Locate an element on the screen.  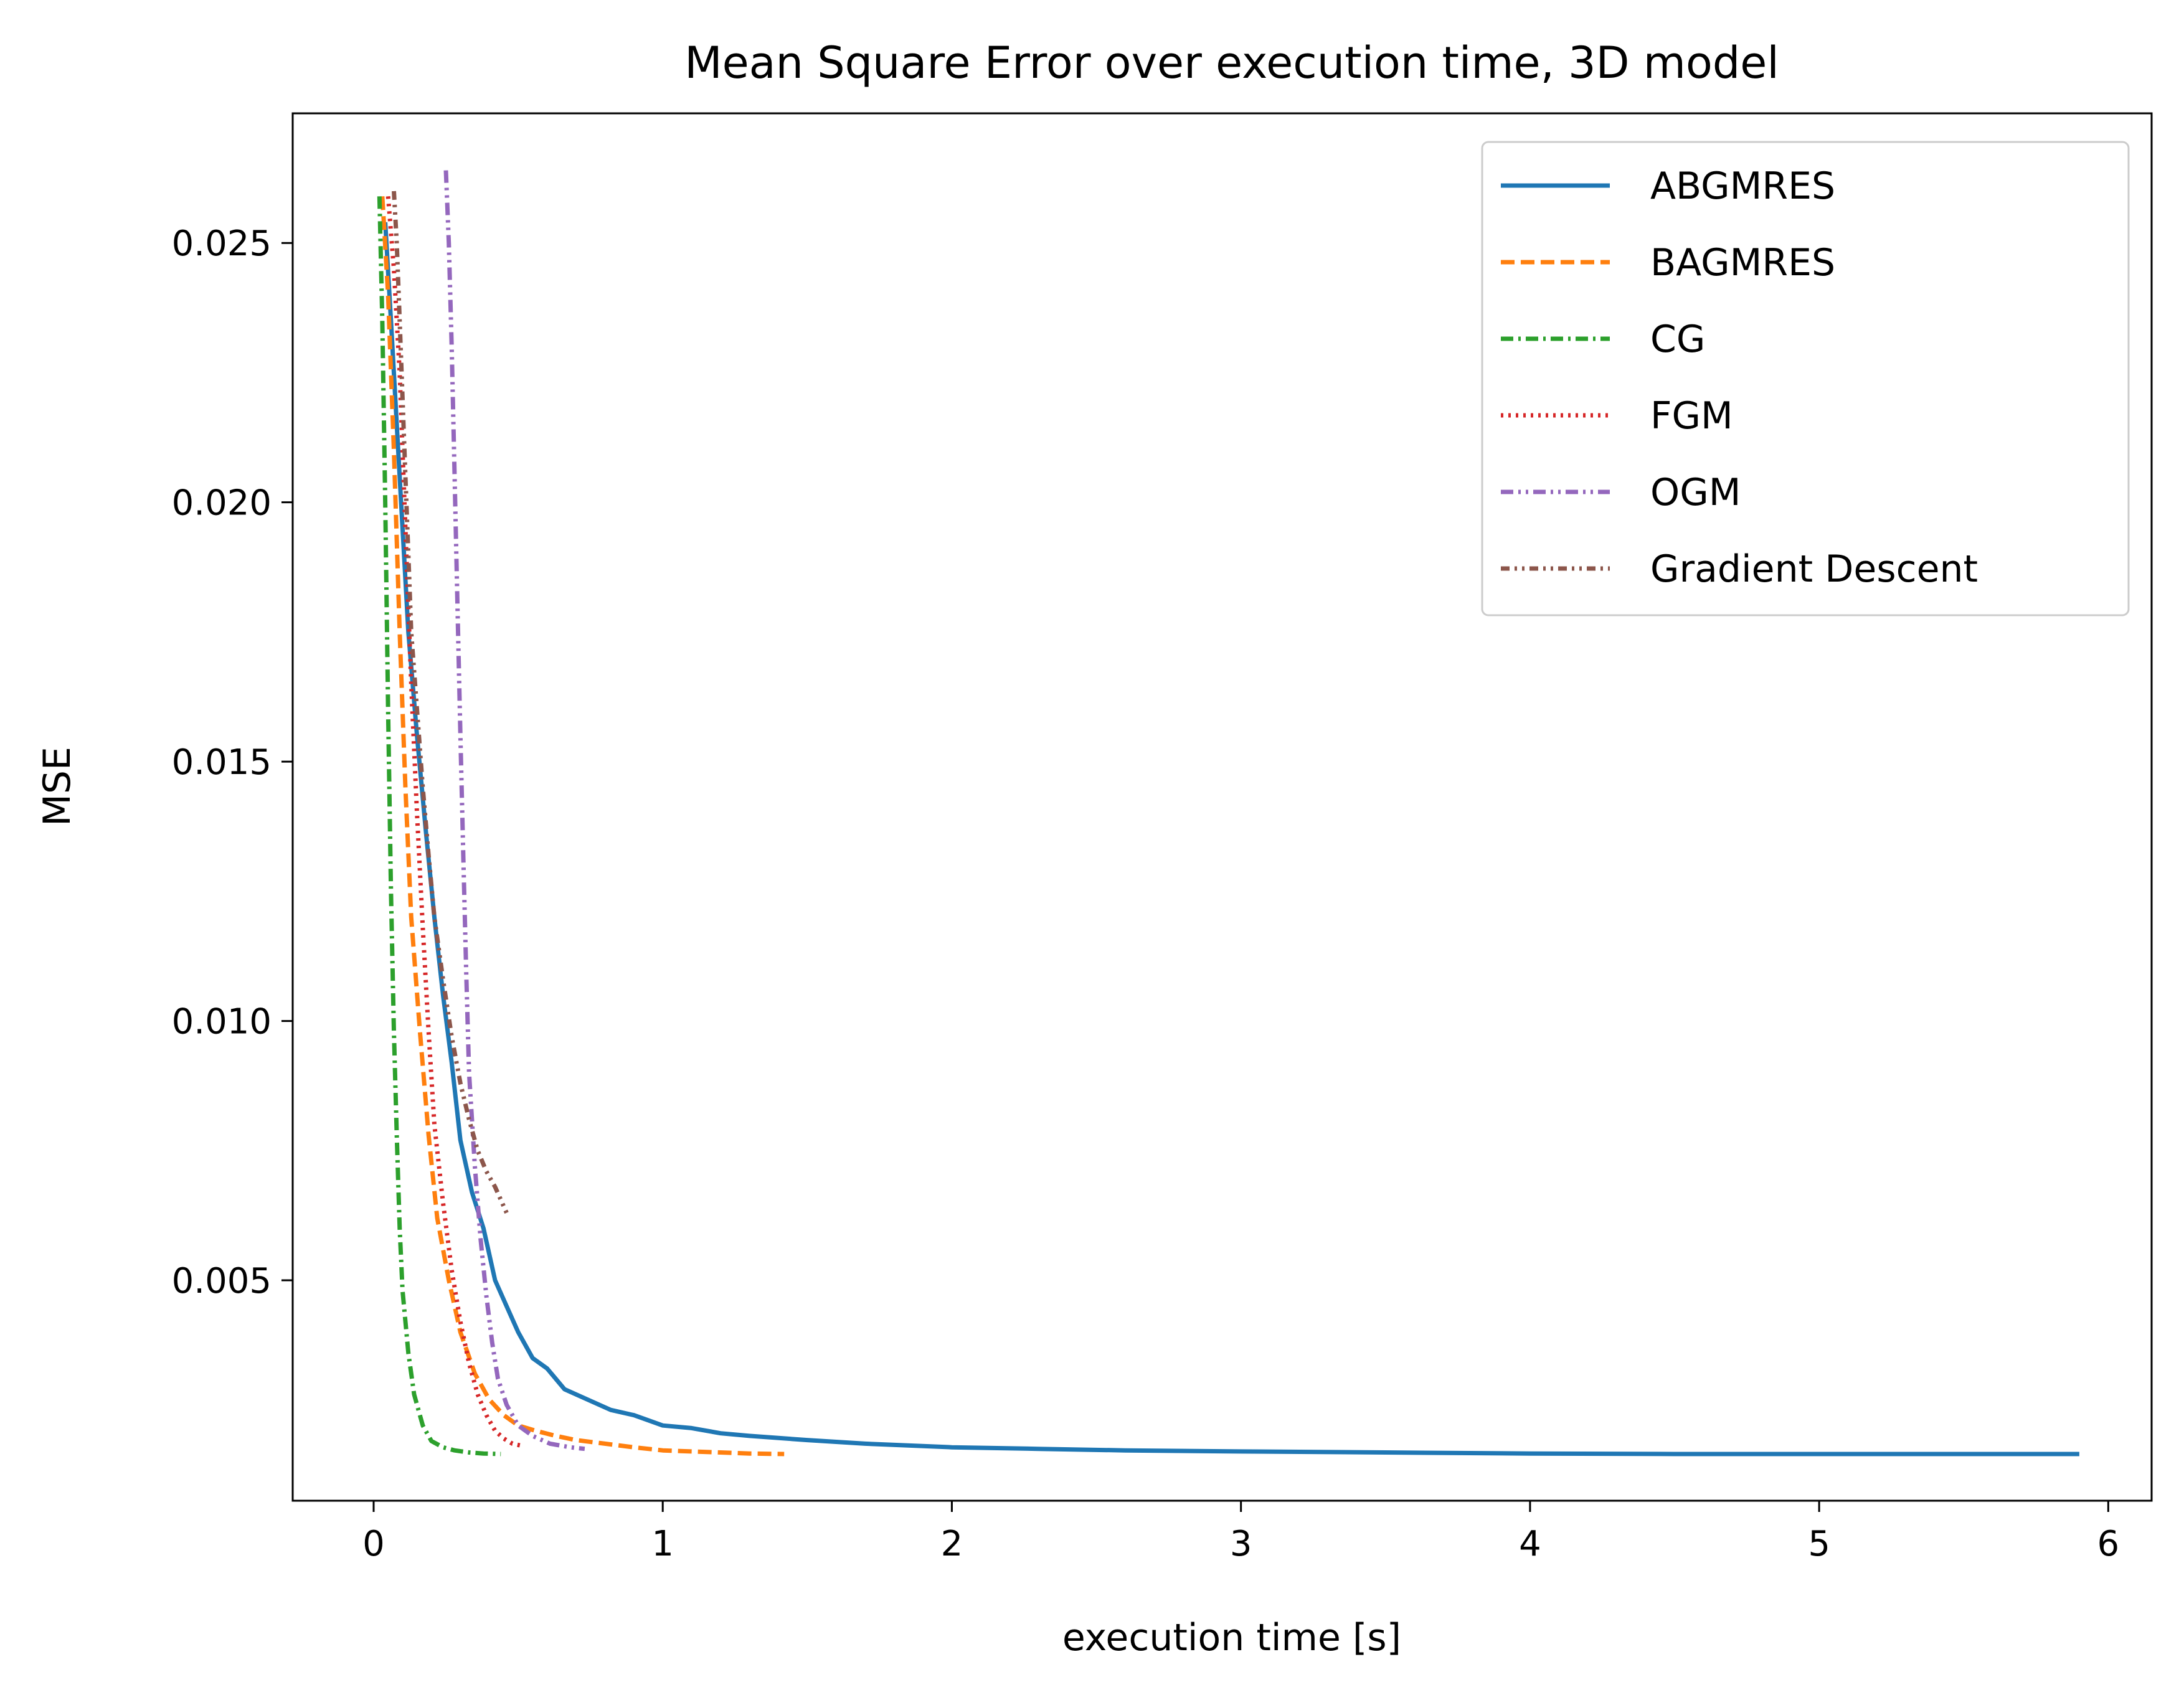
x-tick-label: 4 is located at coordinates (1530, 1544).